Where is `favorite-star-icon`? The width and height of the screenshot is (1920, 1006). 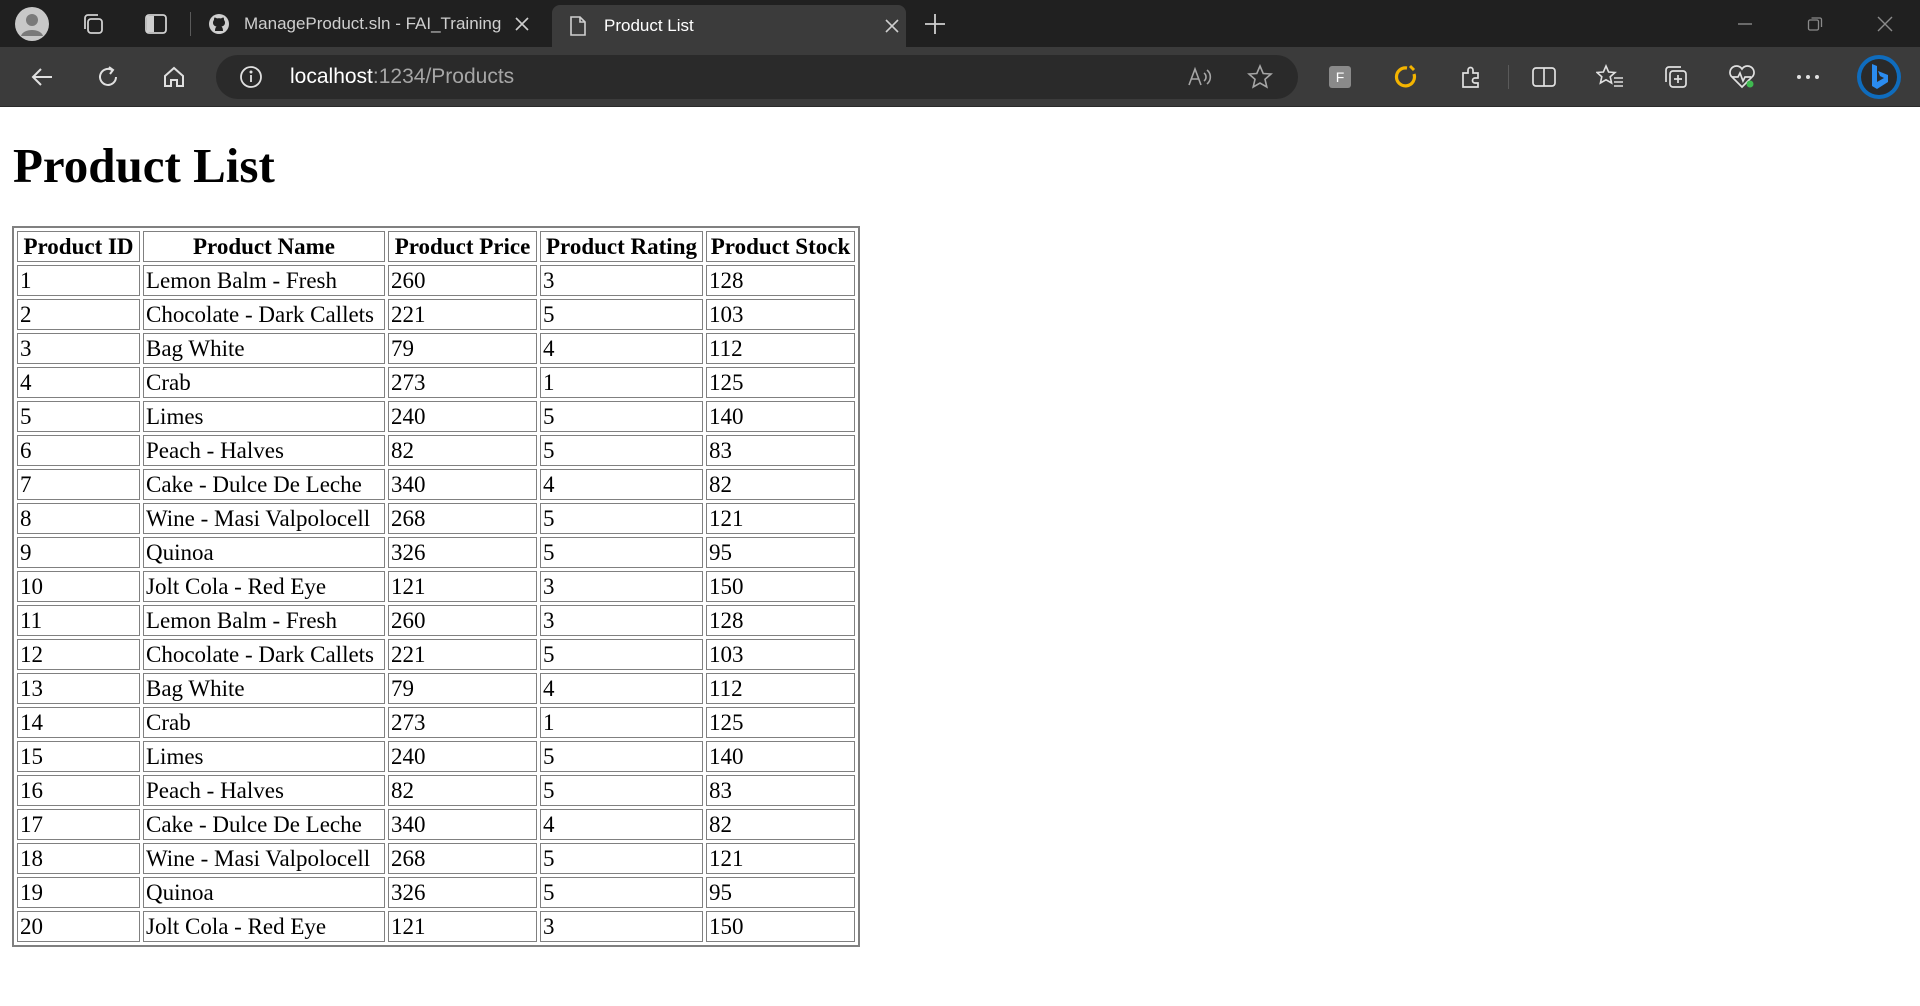
favorite-star-icon is located at coordinates (1260, 77).